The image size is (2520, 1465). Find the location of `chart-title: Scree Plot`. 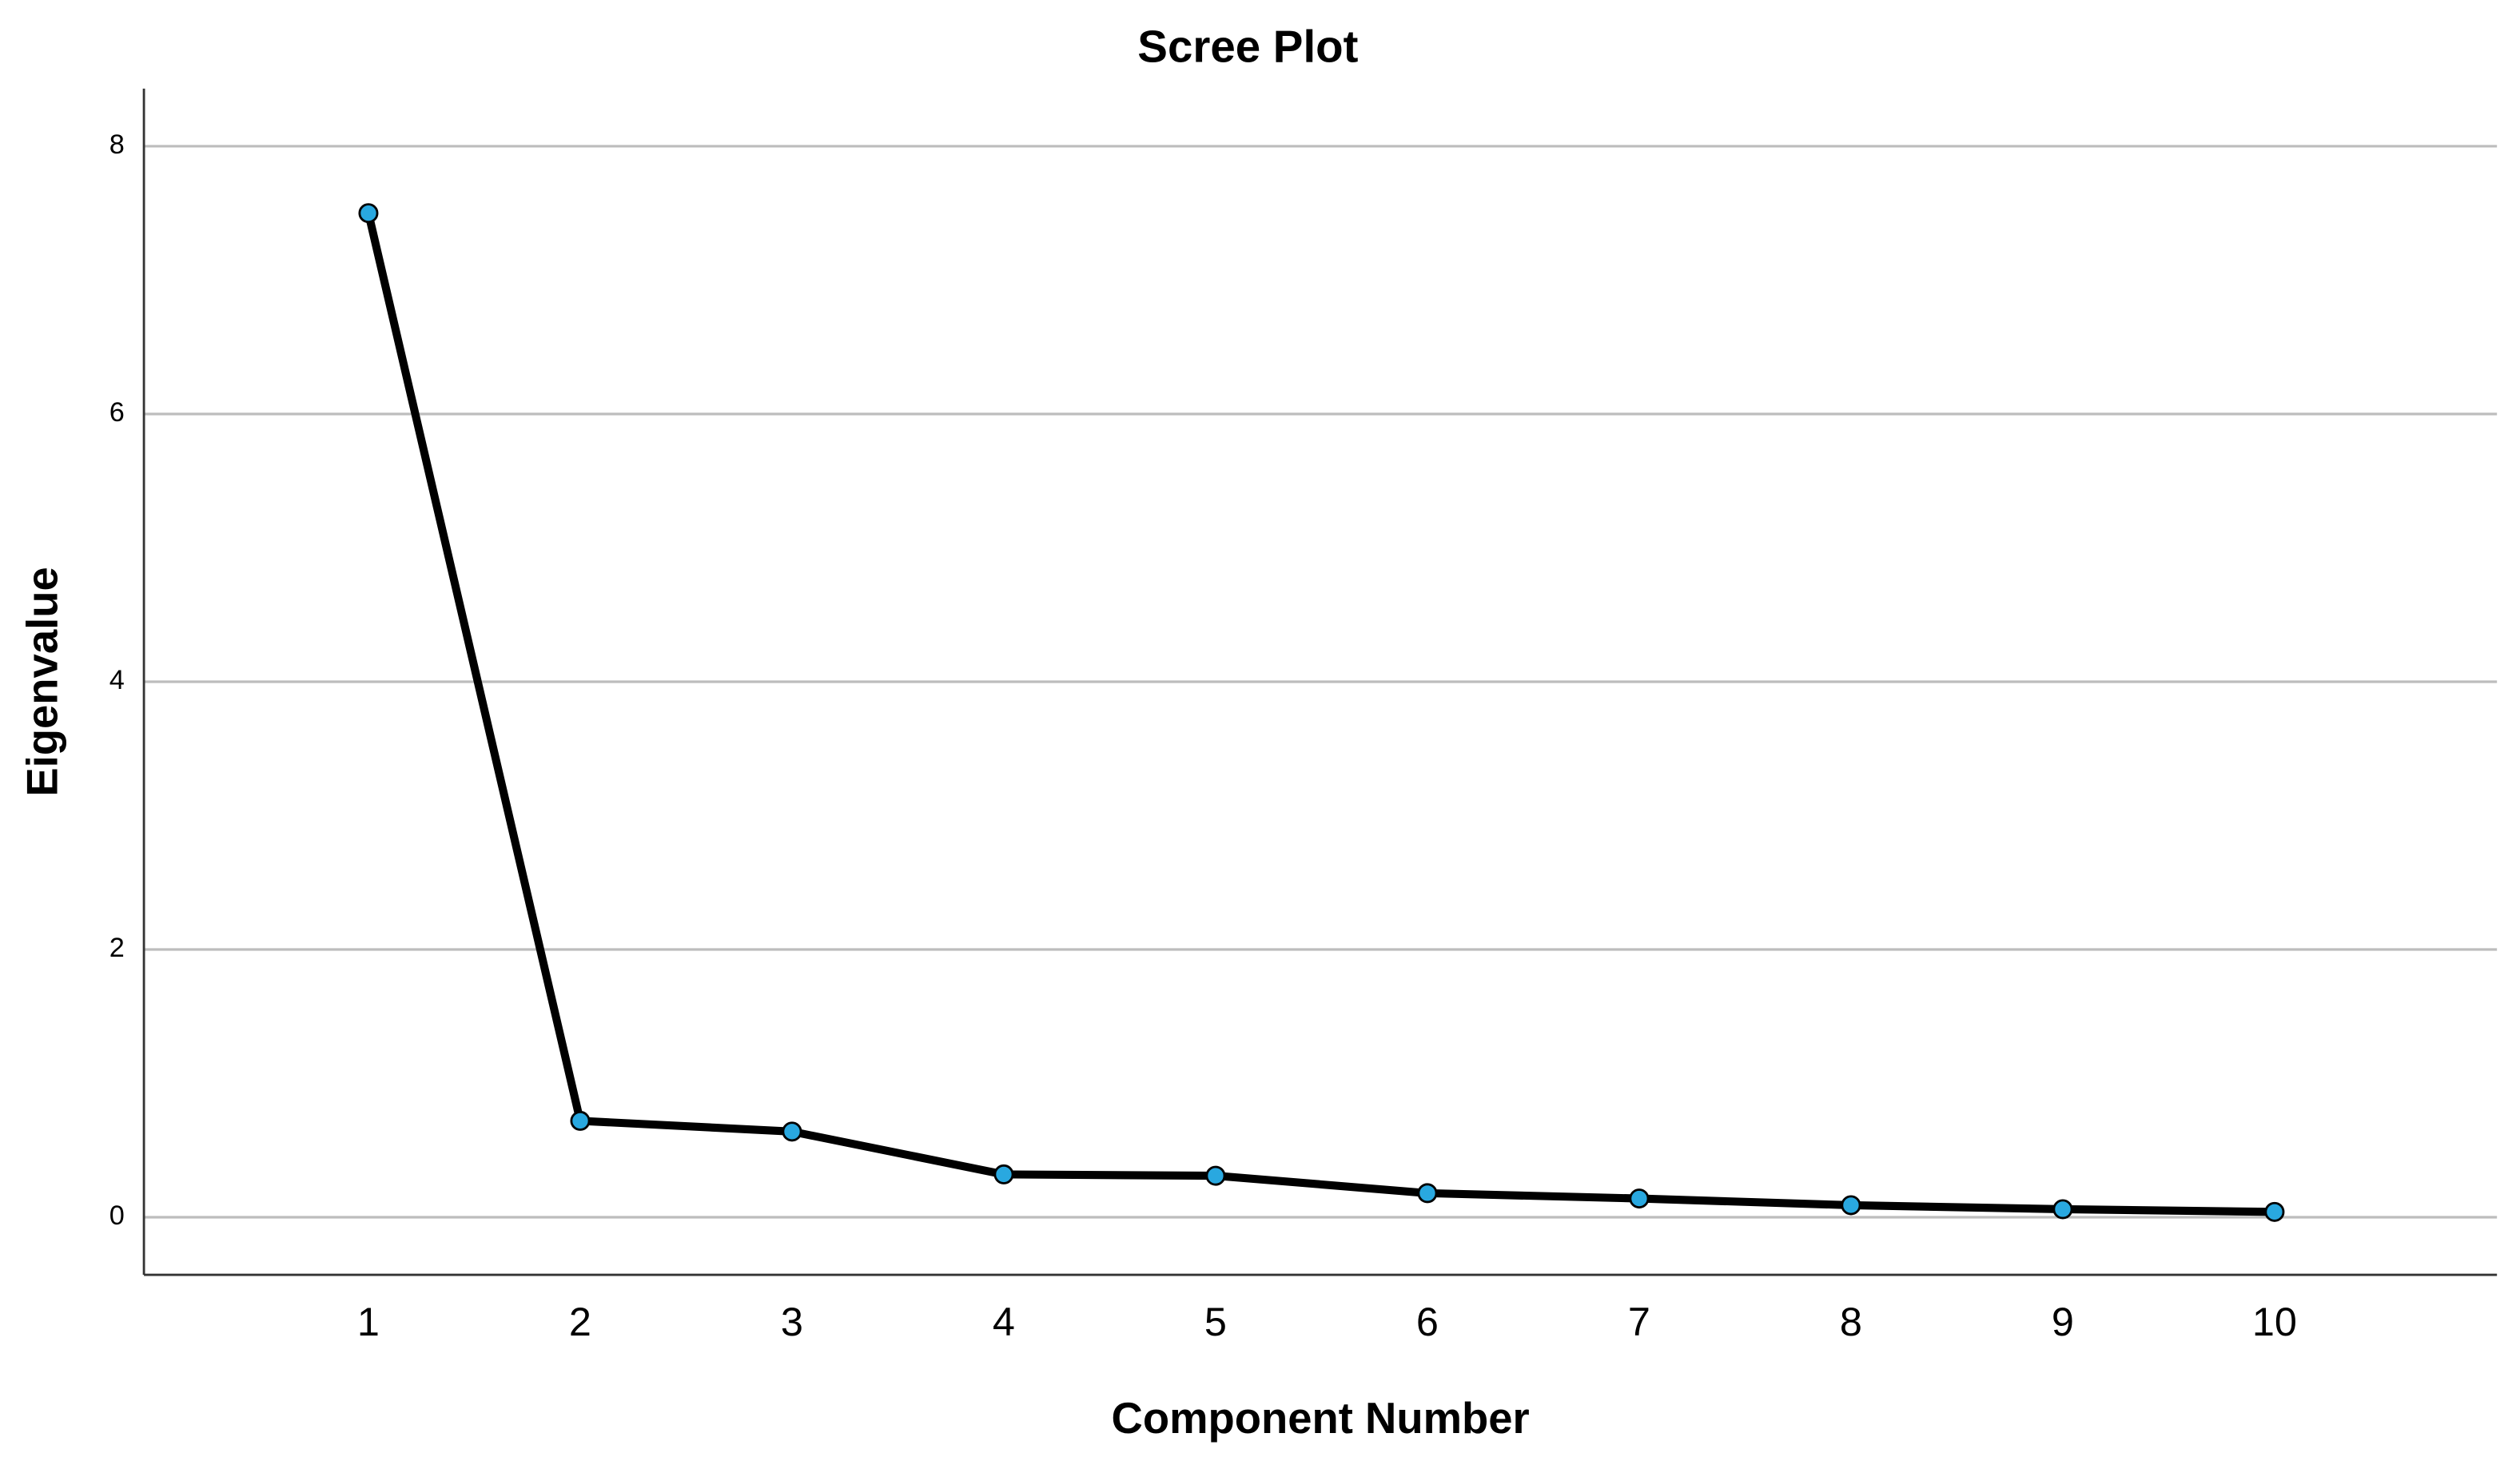

chart-title: Scree Plot is located at coordinates (1247, 46).